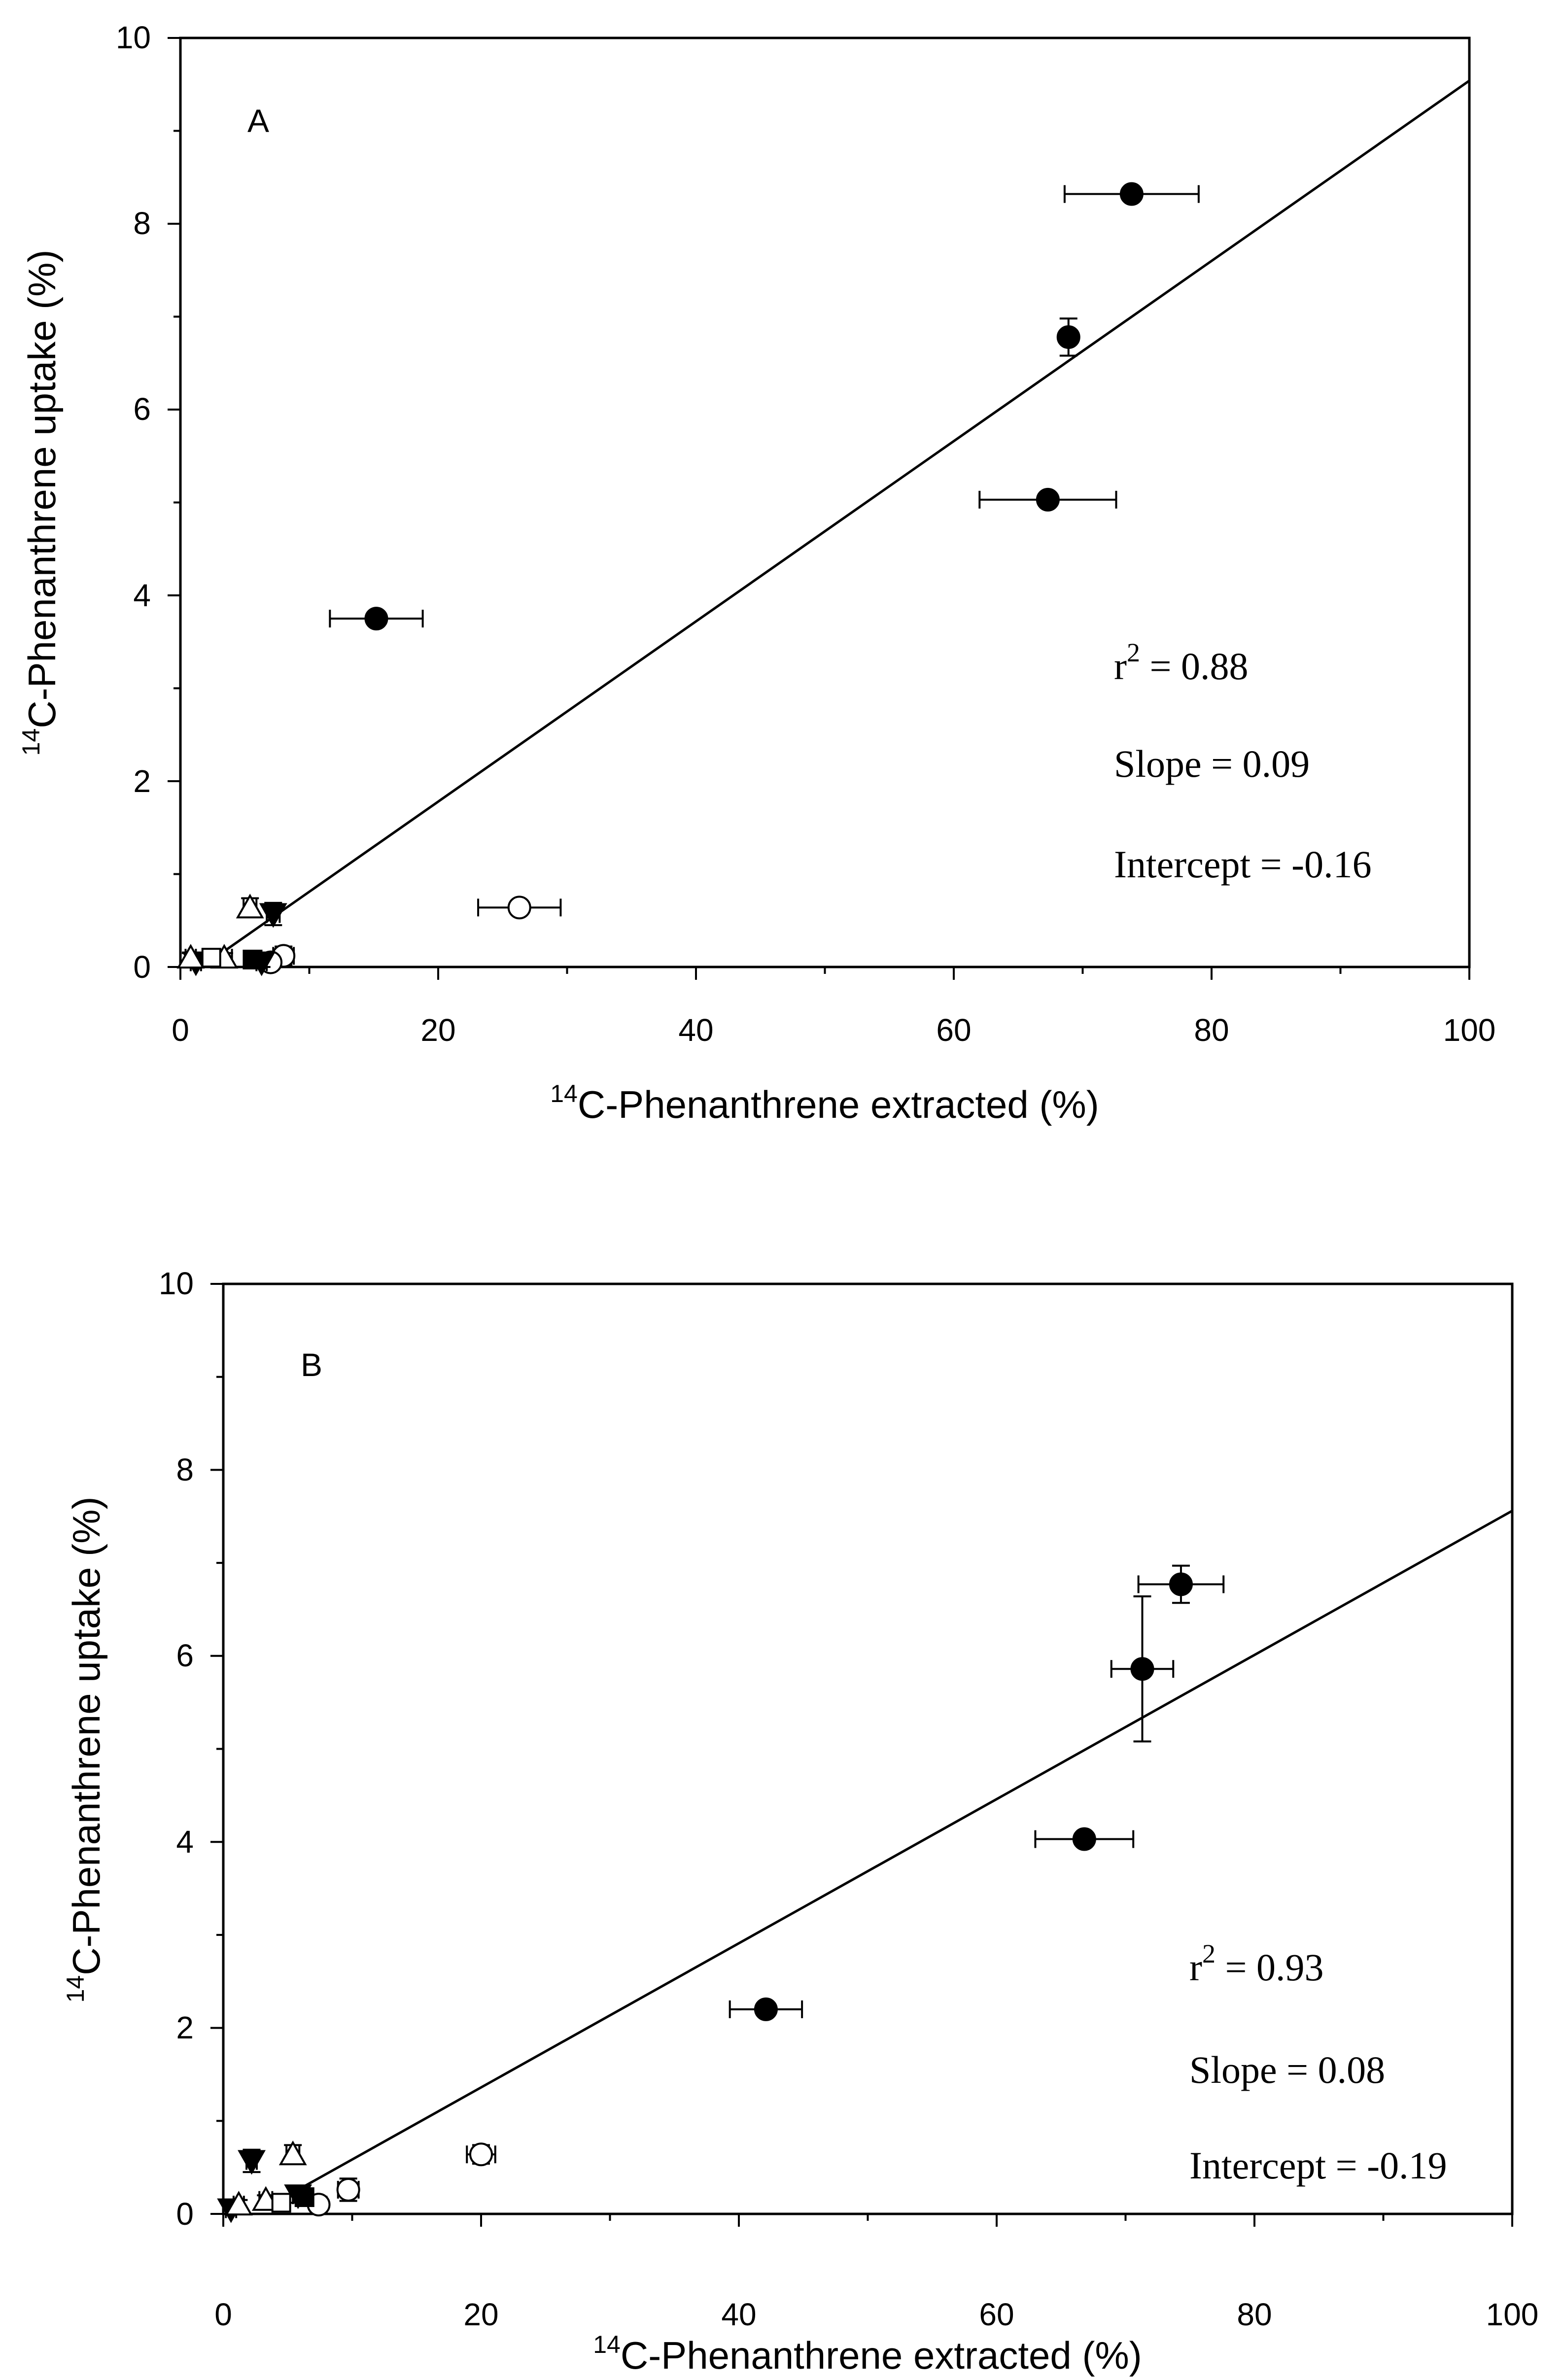 The image size is (1563, 2380). I want to click on panel-a-ytick-label: 8, so click(142, 223).